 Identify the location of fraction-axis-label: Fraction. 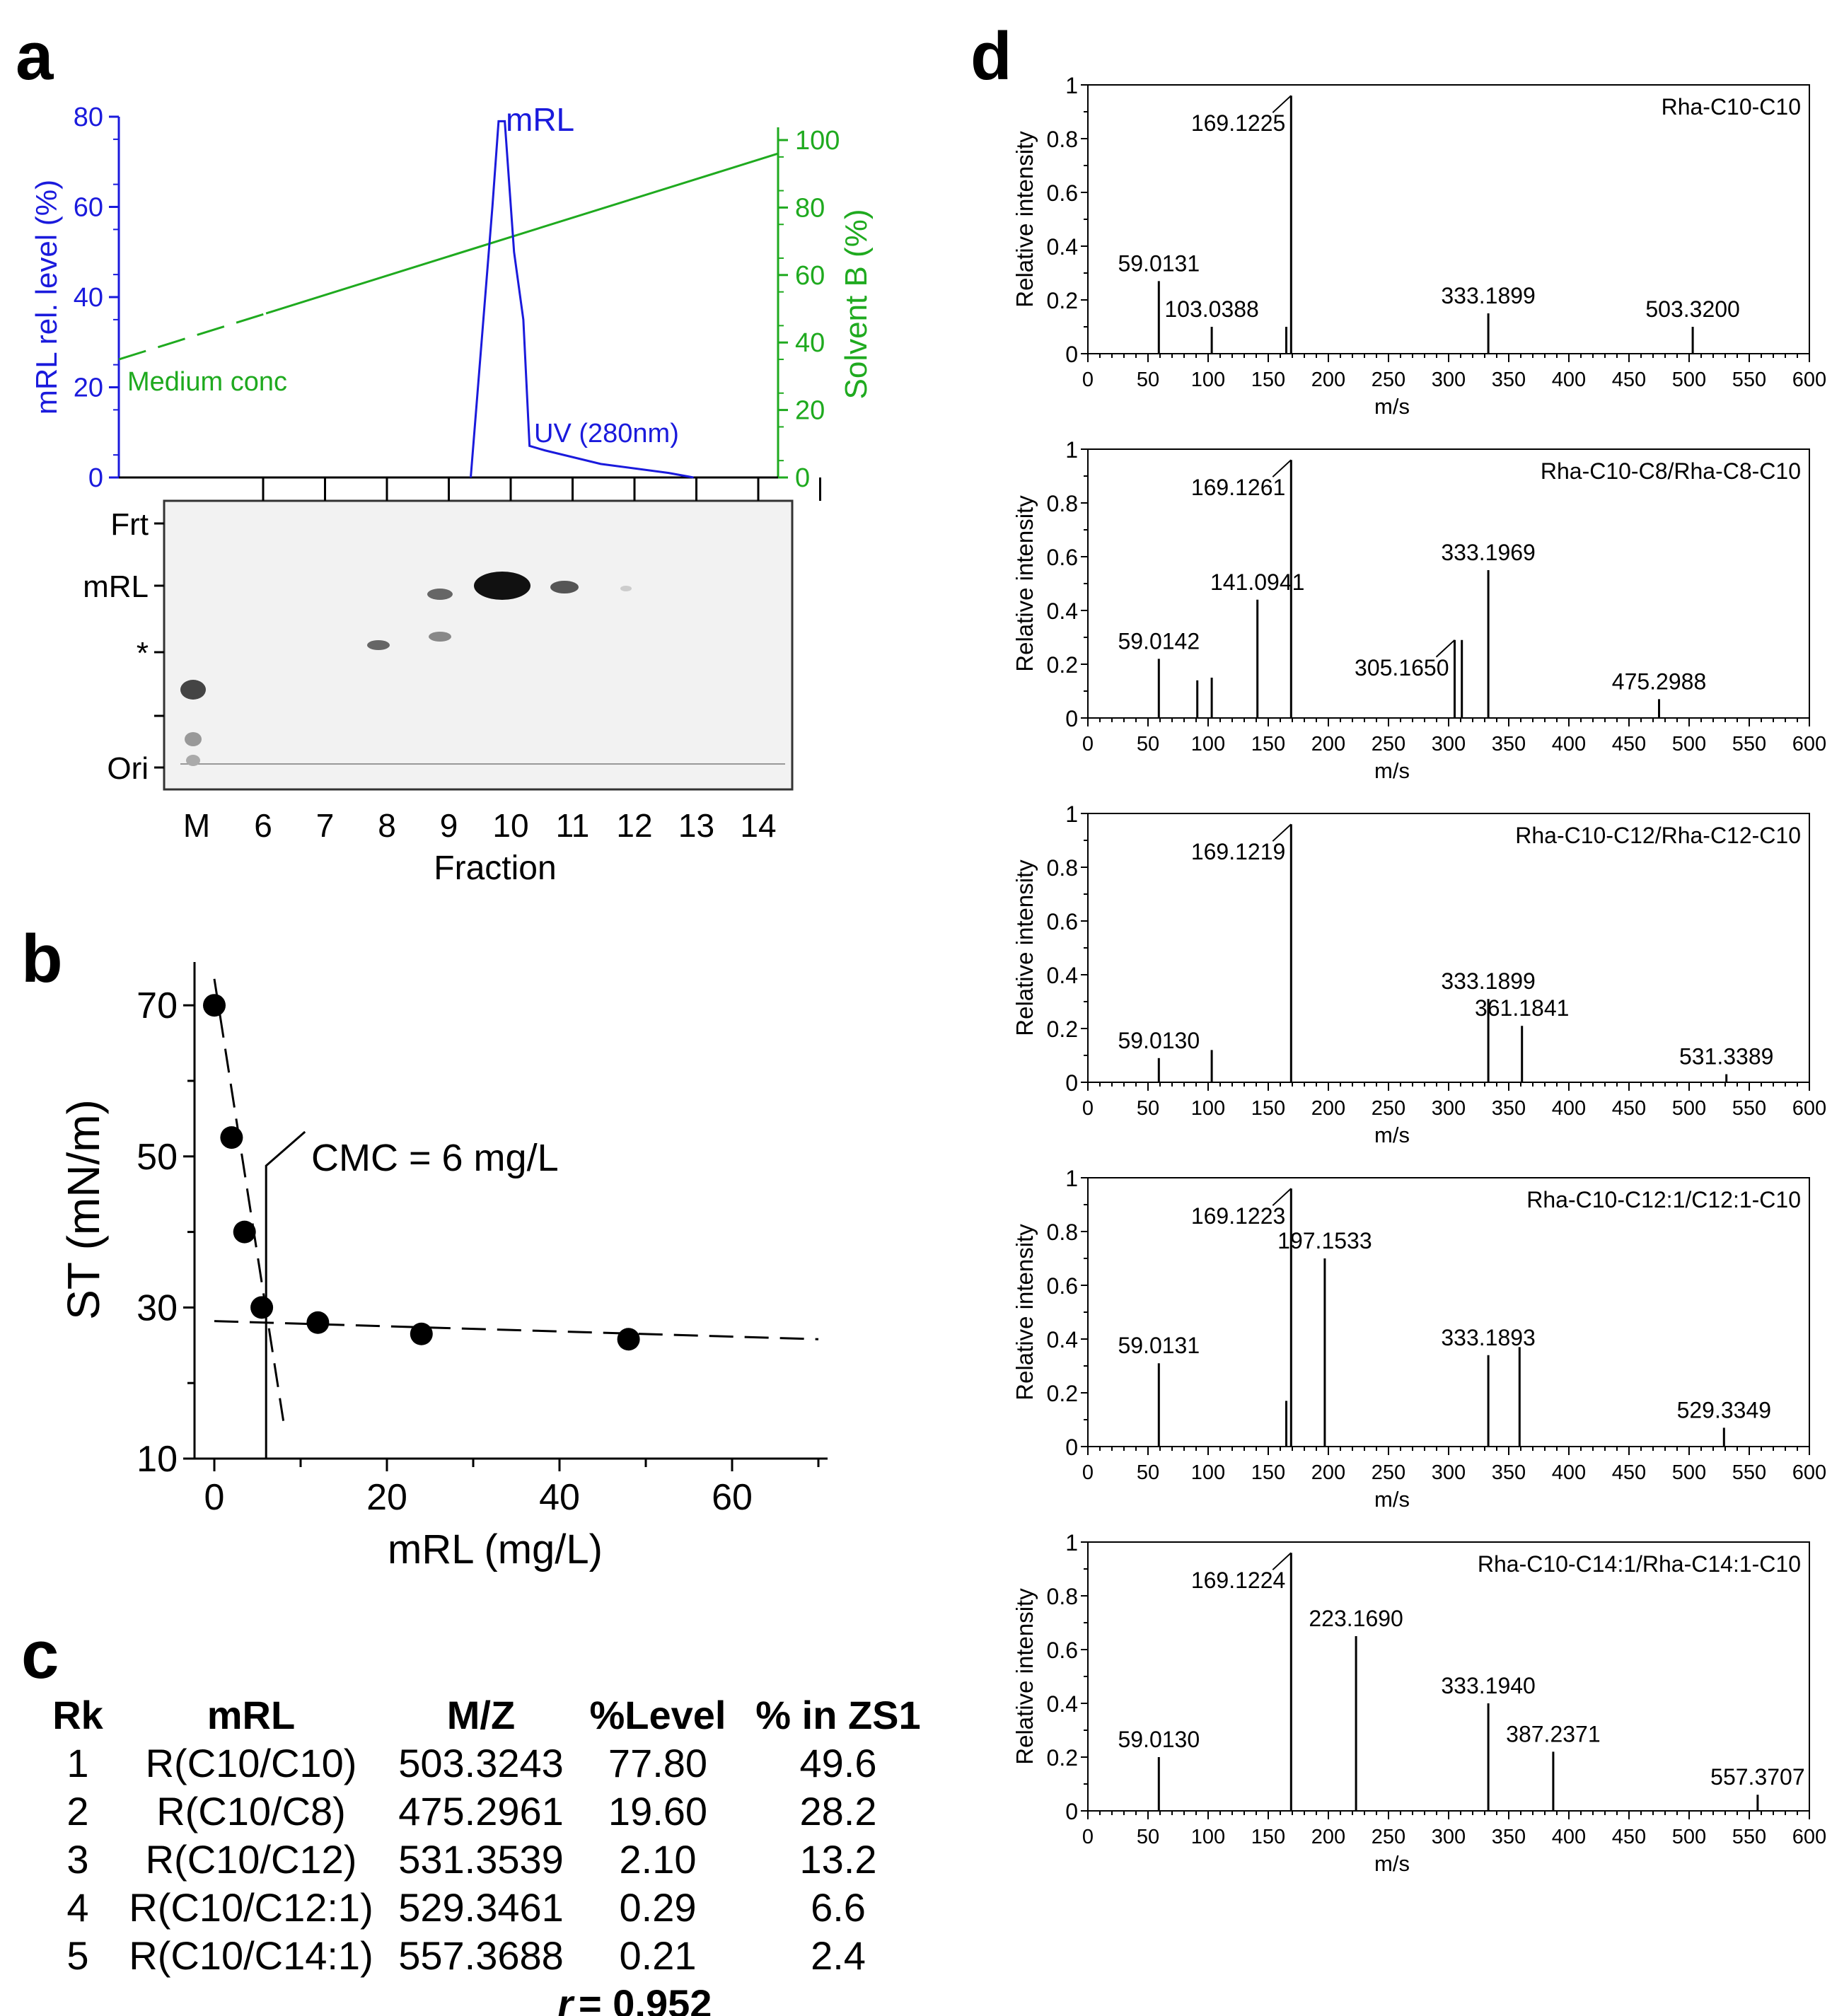
(495, 868).